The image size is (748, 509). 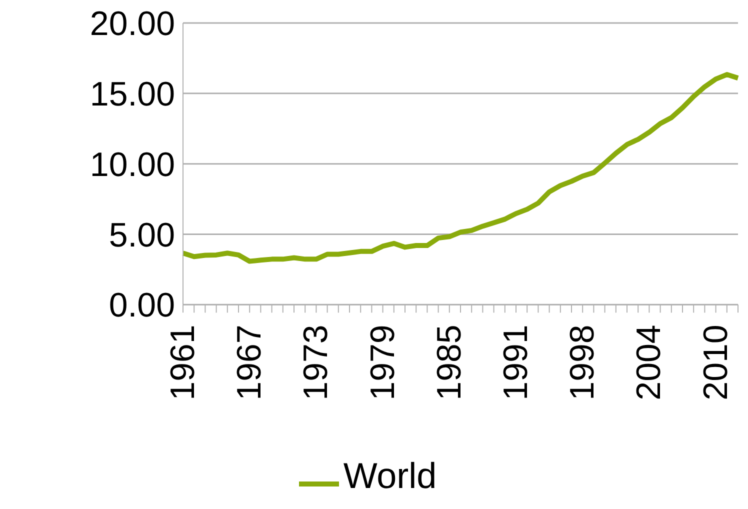 What do you see at coordinates (715, 362) in the screenshot?
I see `x-tick-label: 2010` at bounding box center [715, 362].